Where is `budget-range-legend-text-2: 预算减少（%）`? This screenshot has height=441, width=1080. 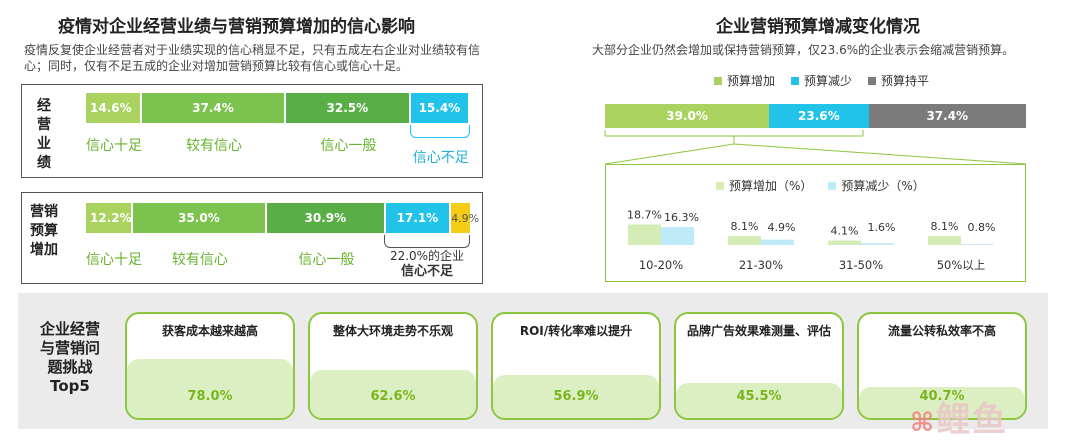 budget-range-legend-text-2: 预算减少（%） is located at coordinates (883, 186).